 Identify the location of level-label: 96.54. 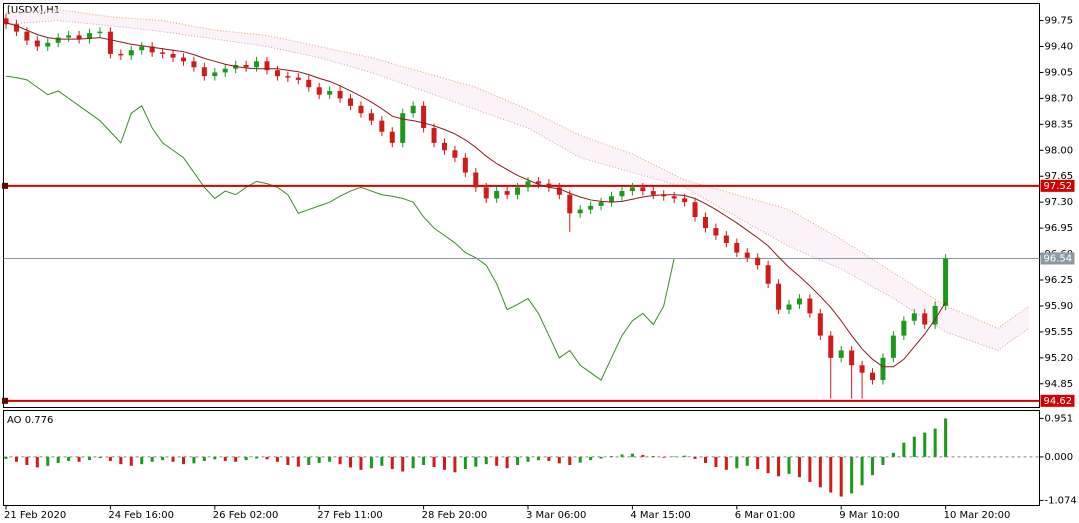
(1058, 259).